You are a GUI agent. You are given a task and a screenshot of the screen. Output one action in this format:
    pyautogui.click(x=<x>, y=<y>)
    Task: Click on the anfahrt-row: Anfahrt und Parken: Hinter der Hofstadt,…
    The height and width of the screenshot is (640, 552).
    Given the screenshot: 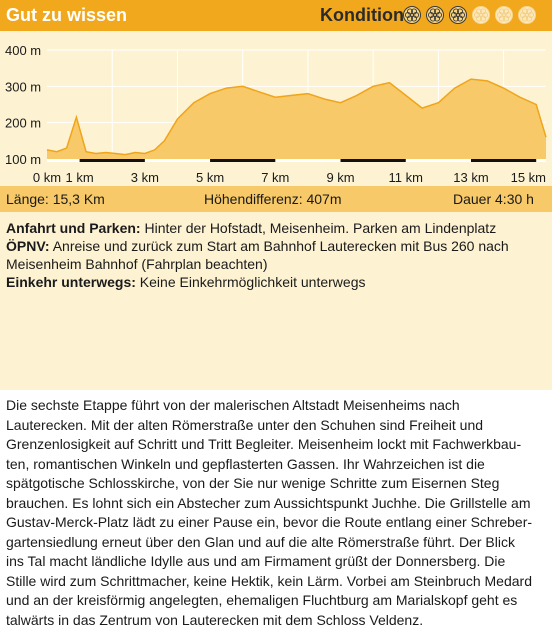 What is the action you would take?
    pyautogui.click(x=276, y=228)
    